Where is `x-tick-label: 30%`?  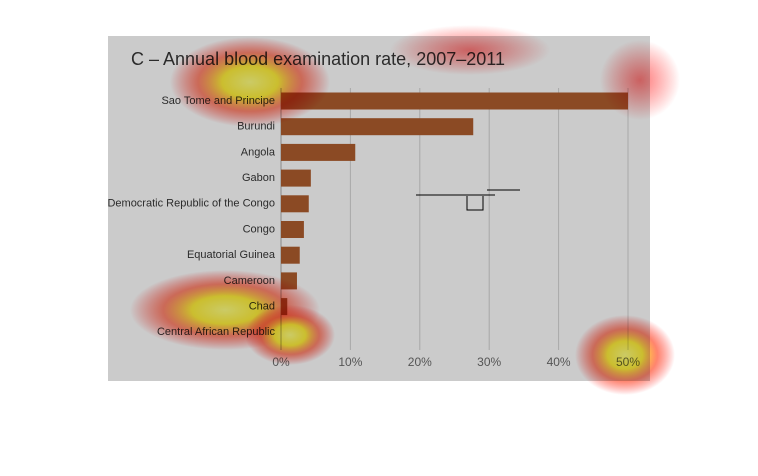 x-tick-label: 30% is located at coordinates (489, 362).